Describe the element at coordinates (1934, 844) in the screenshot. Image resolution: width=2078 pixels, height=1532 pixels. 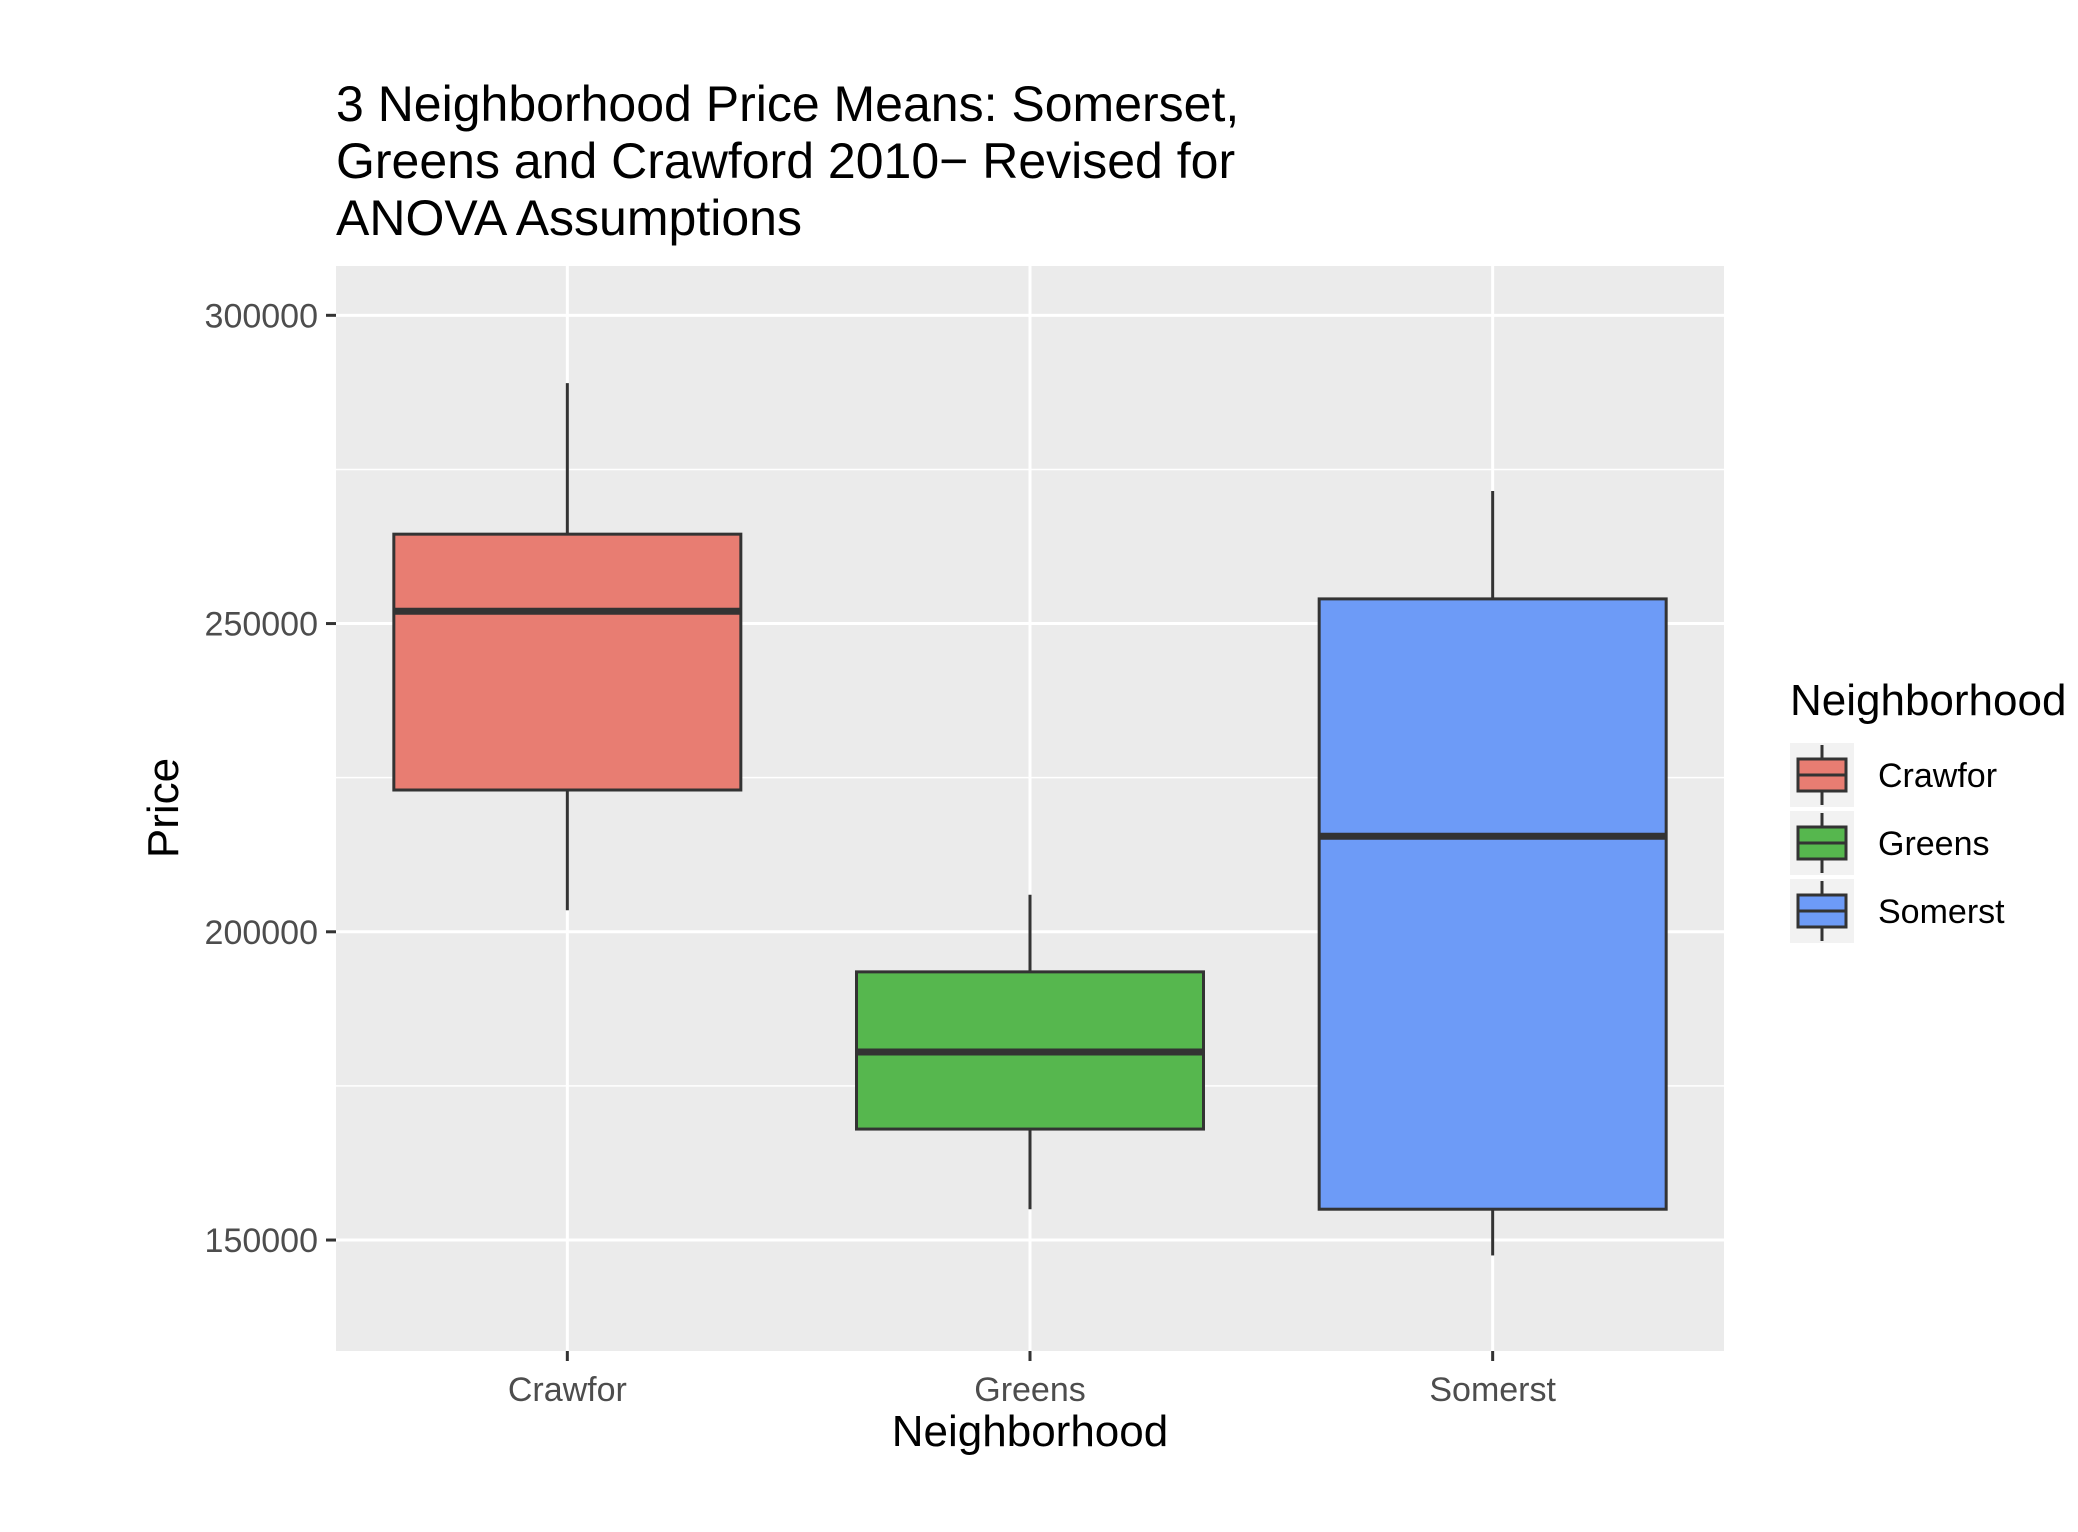
I see `legend-label: Greens` at that location.